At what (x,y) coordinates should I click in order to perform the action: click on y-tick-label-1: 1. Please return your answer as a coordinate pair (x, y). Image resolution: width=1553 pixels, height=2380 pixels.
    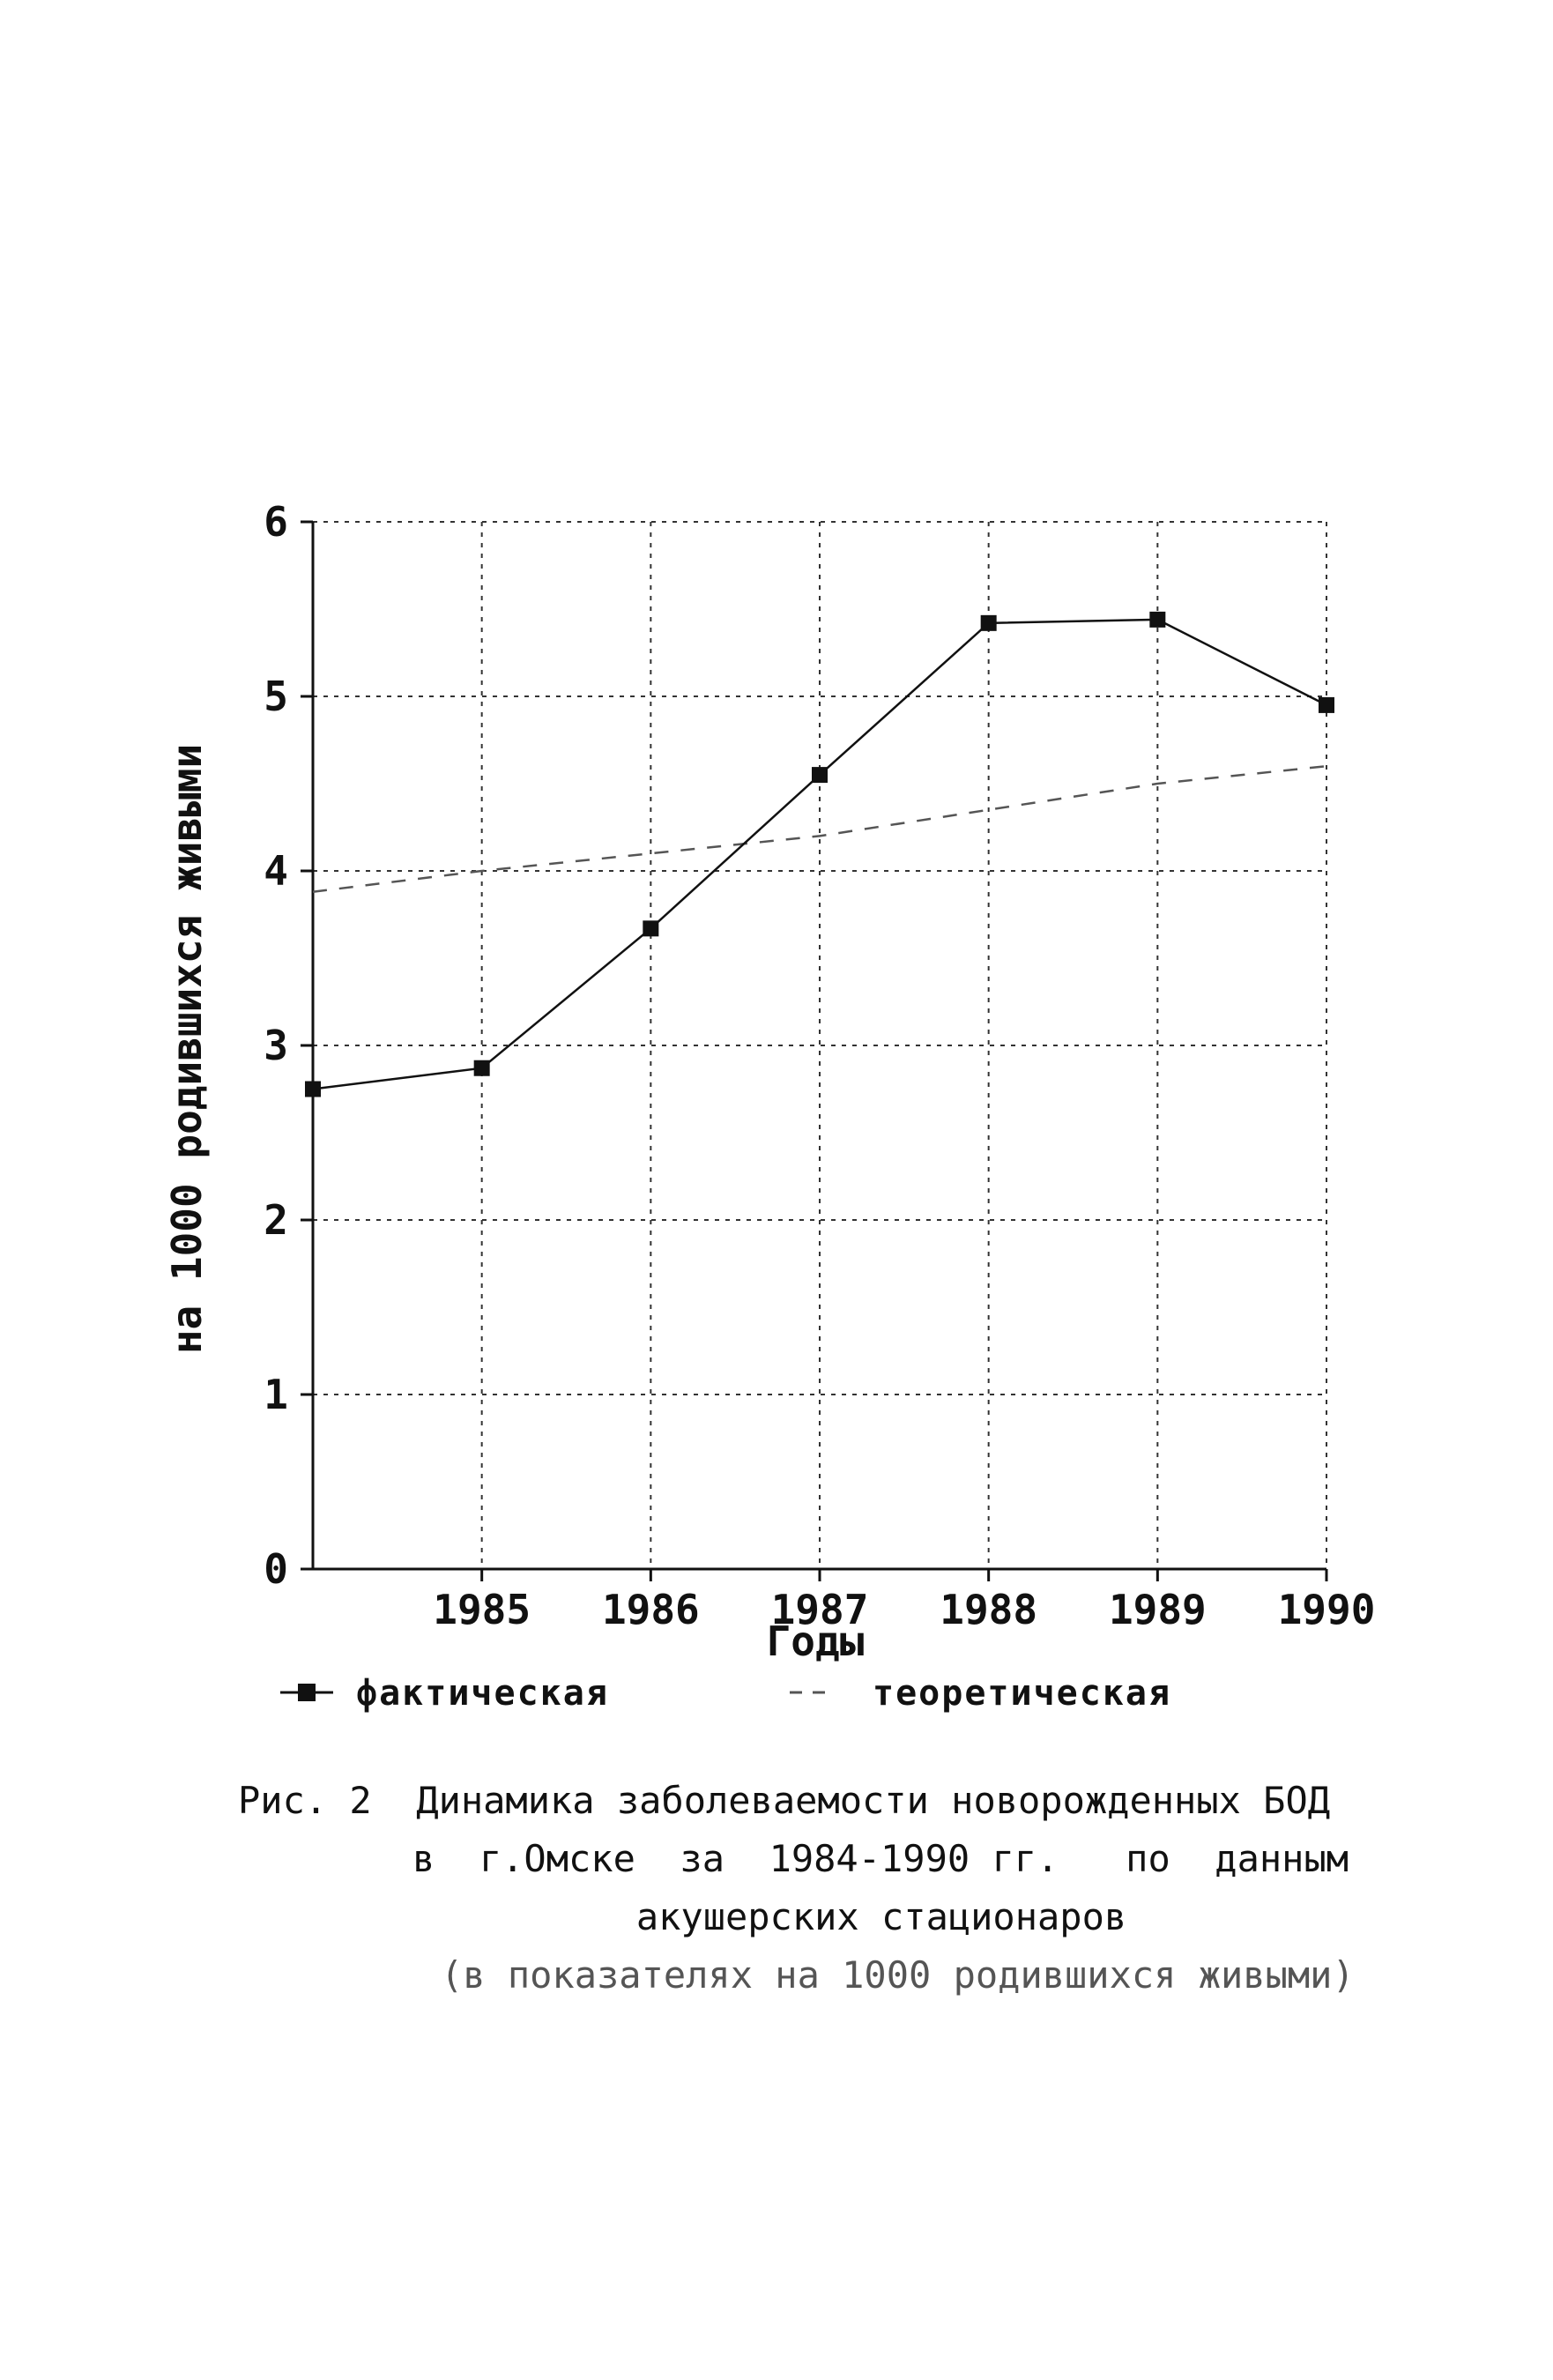
    Looking at the image, I should click on (276, 1394).